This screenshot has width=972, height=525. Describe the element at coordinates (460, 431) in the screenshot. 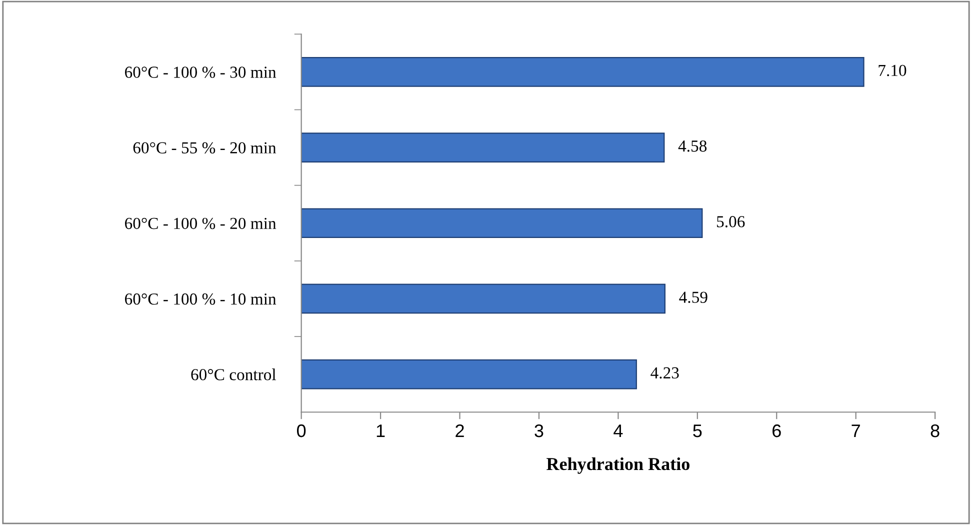

I see `x-tick-label: 2` at that location.